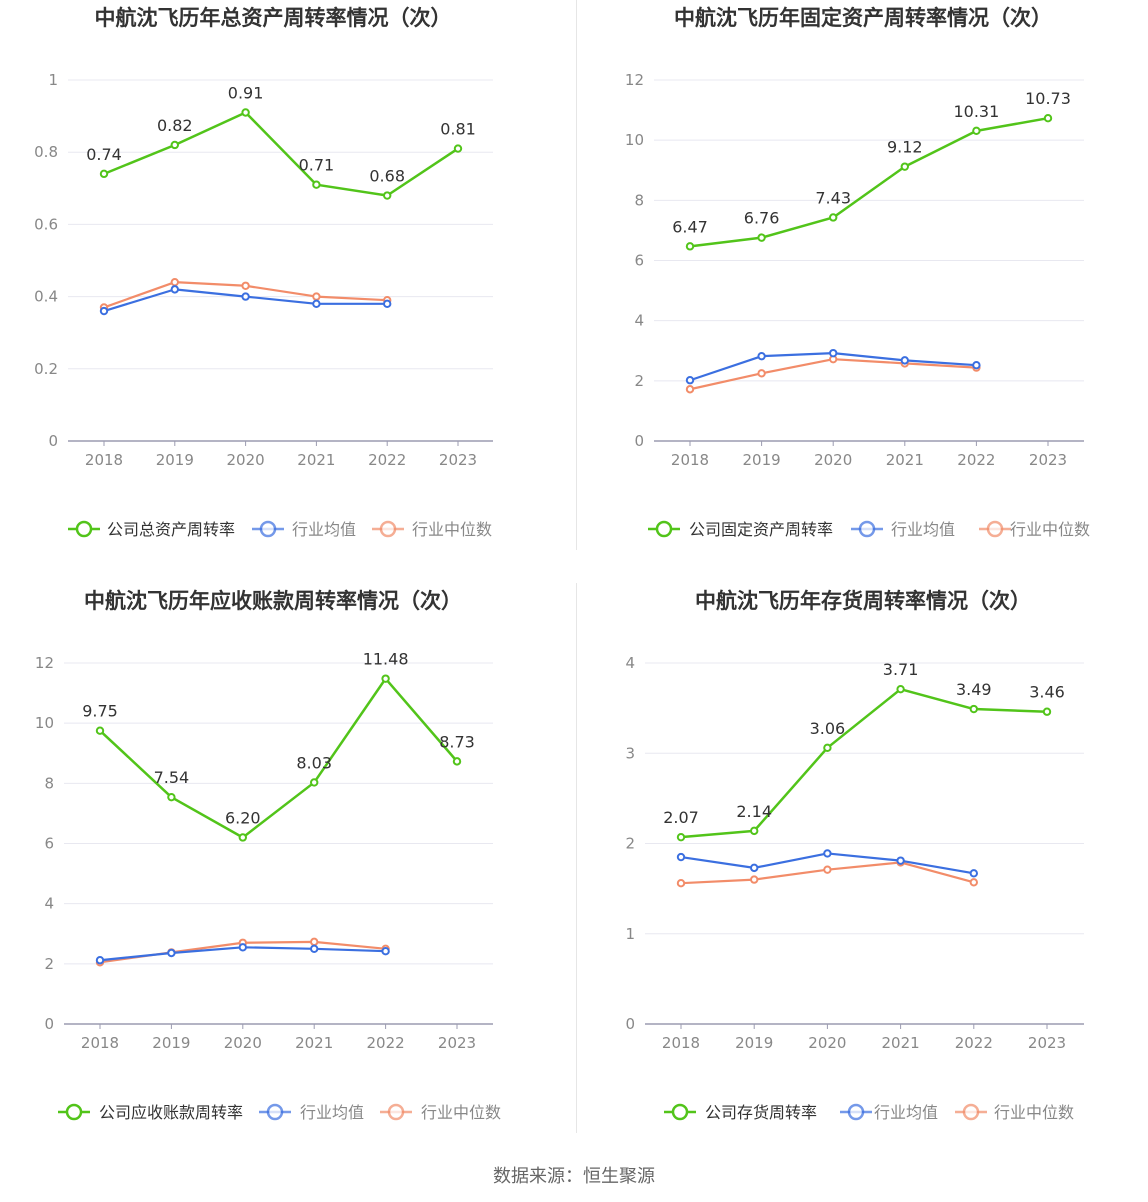 The height and width of the screenshot is (1202, 1148). I want to click on y-tick-label: 6, so click(639, 261).